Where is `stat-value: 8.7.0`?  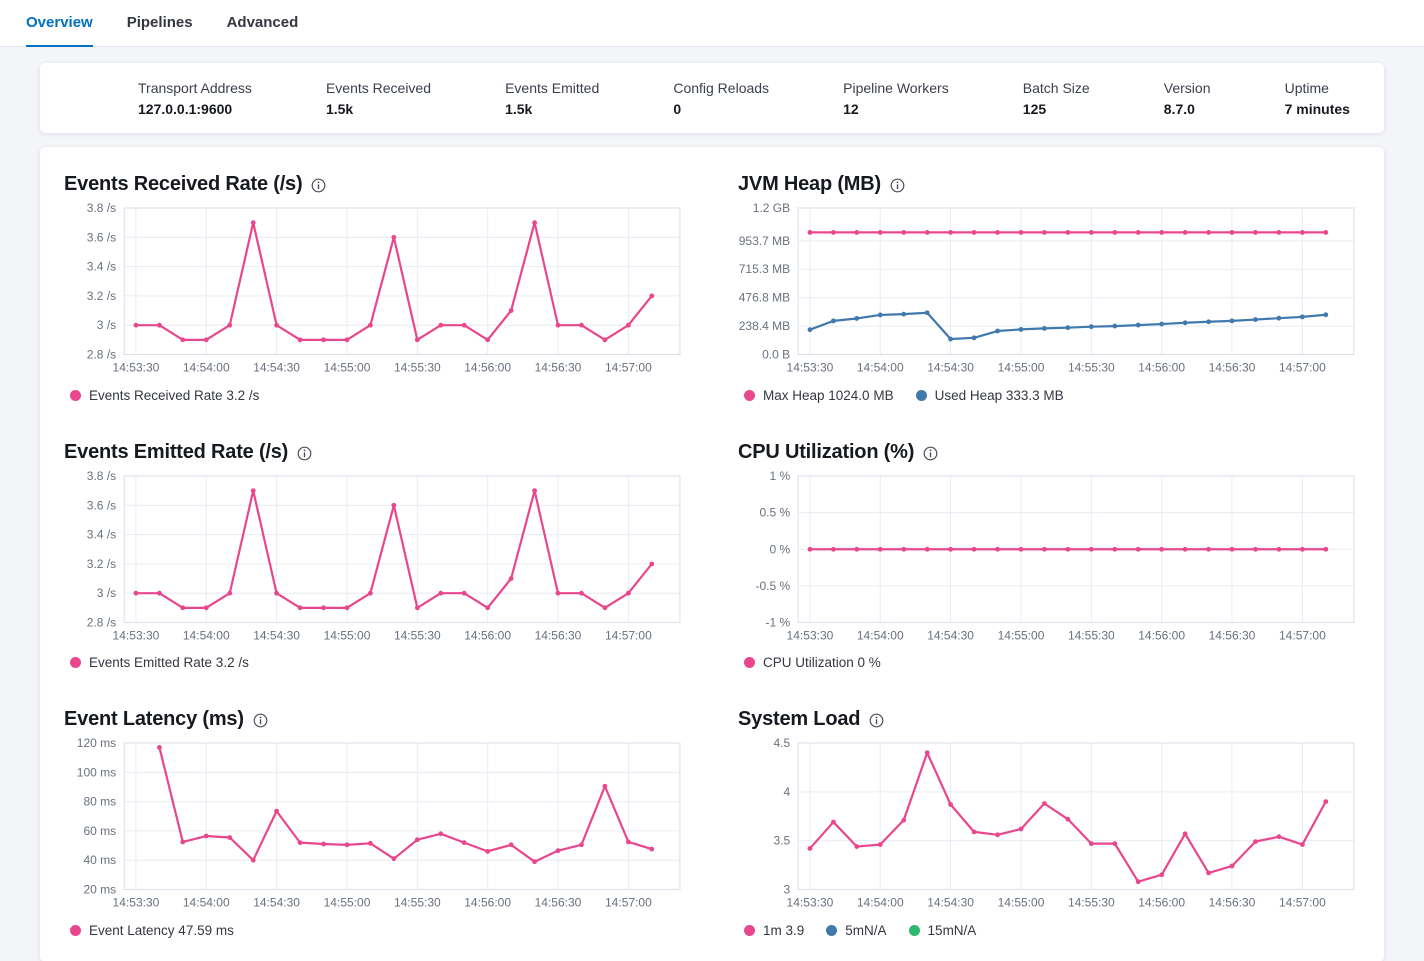
stat-value: 8.7.0 is located at coordinates (1179, 108).